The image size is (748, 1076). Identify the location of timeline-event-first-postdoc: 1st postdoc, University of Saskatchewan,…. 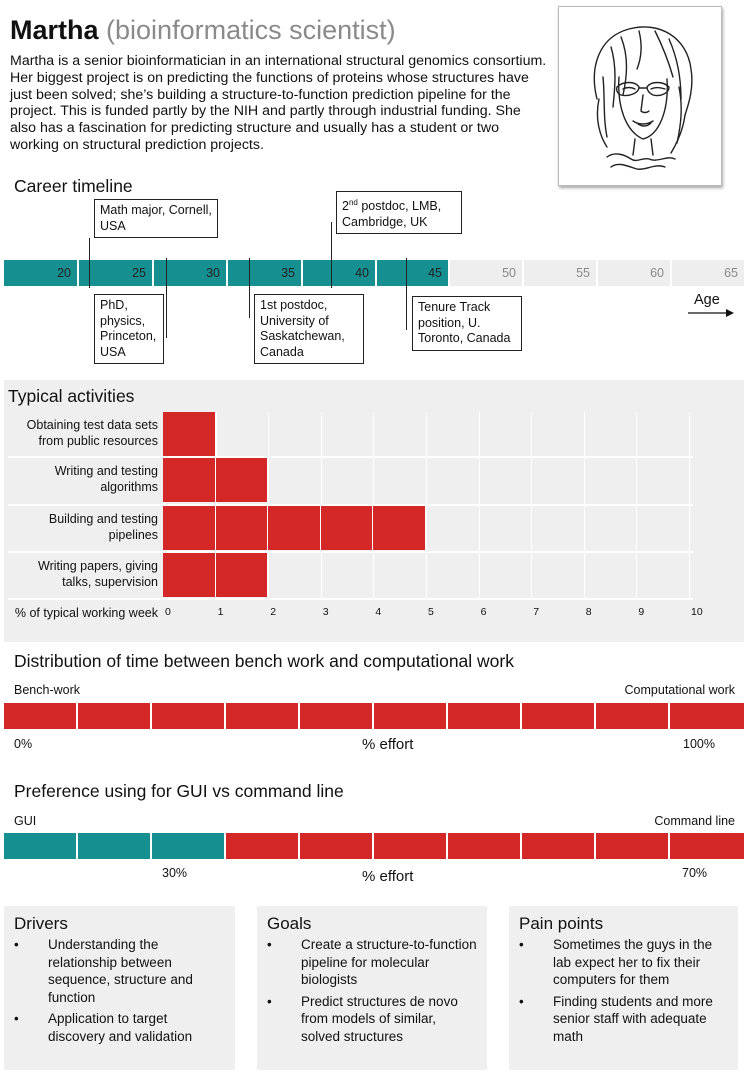
(309, 329).